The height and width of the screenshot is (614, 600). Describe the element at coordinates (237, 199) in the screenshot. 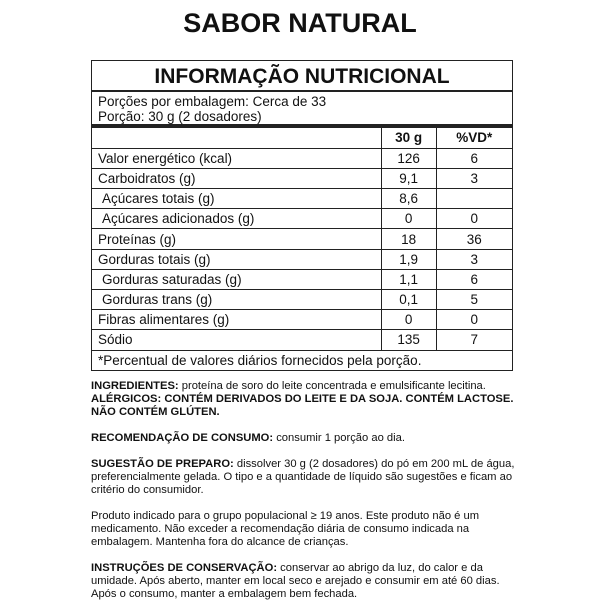

I see `nutrient-name: Açúcares totais (g)` at that location.